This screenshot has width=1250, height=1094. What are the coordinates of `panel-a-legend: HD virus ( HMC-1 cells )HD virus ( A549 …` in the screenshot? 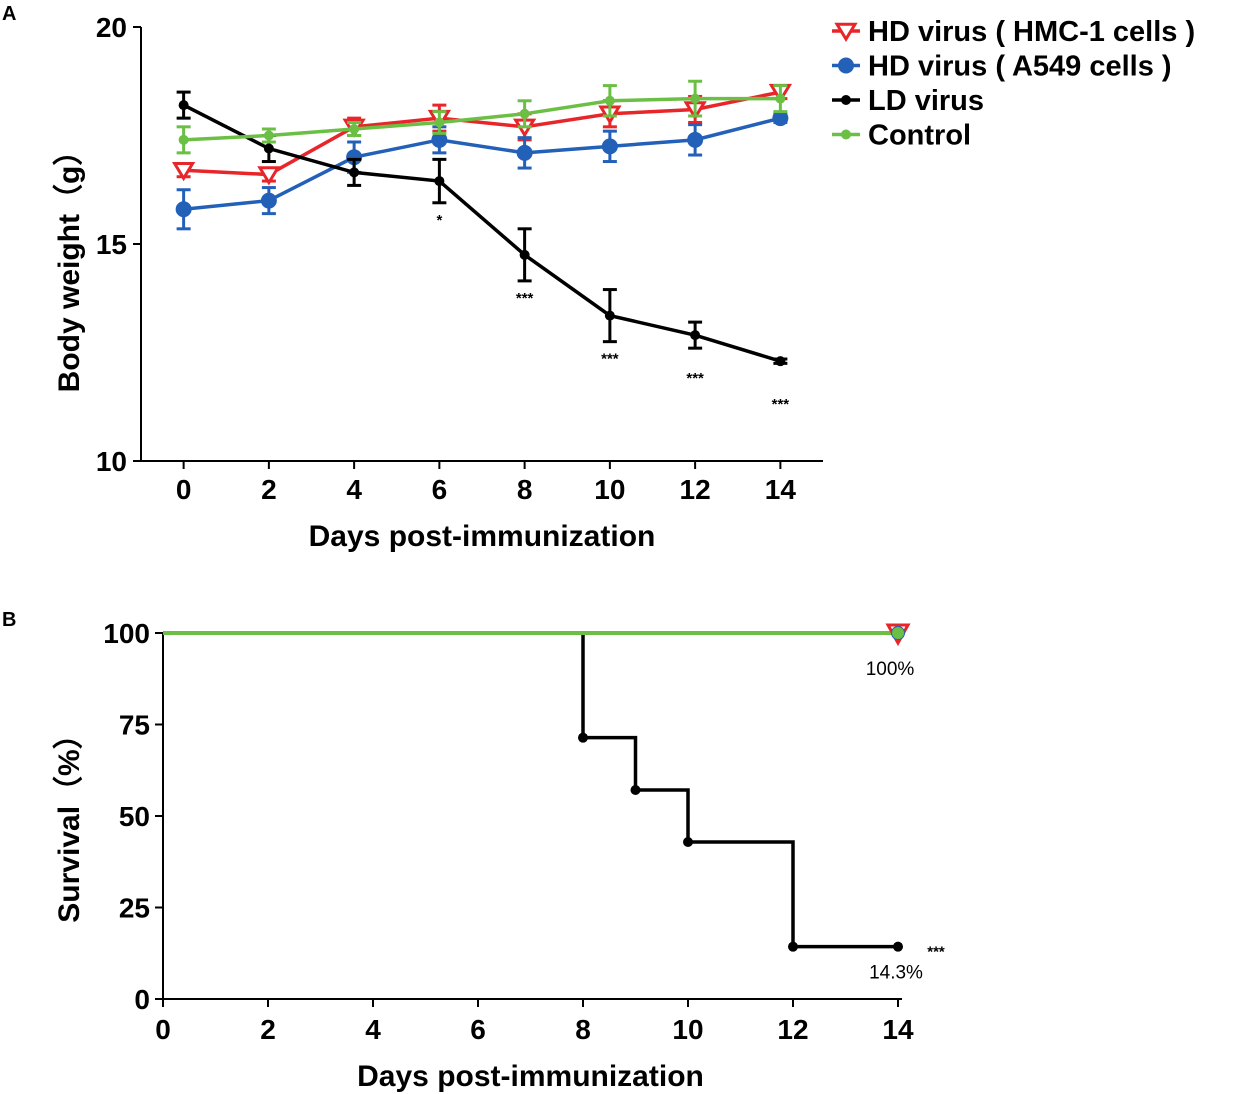 It's located at (1013, 84).